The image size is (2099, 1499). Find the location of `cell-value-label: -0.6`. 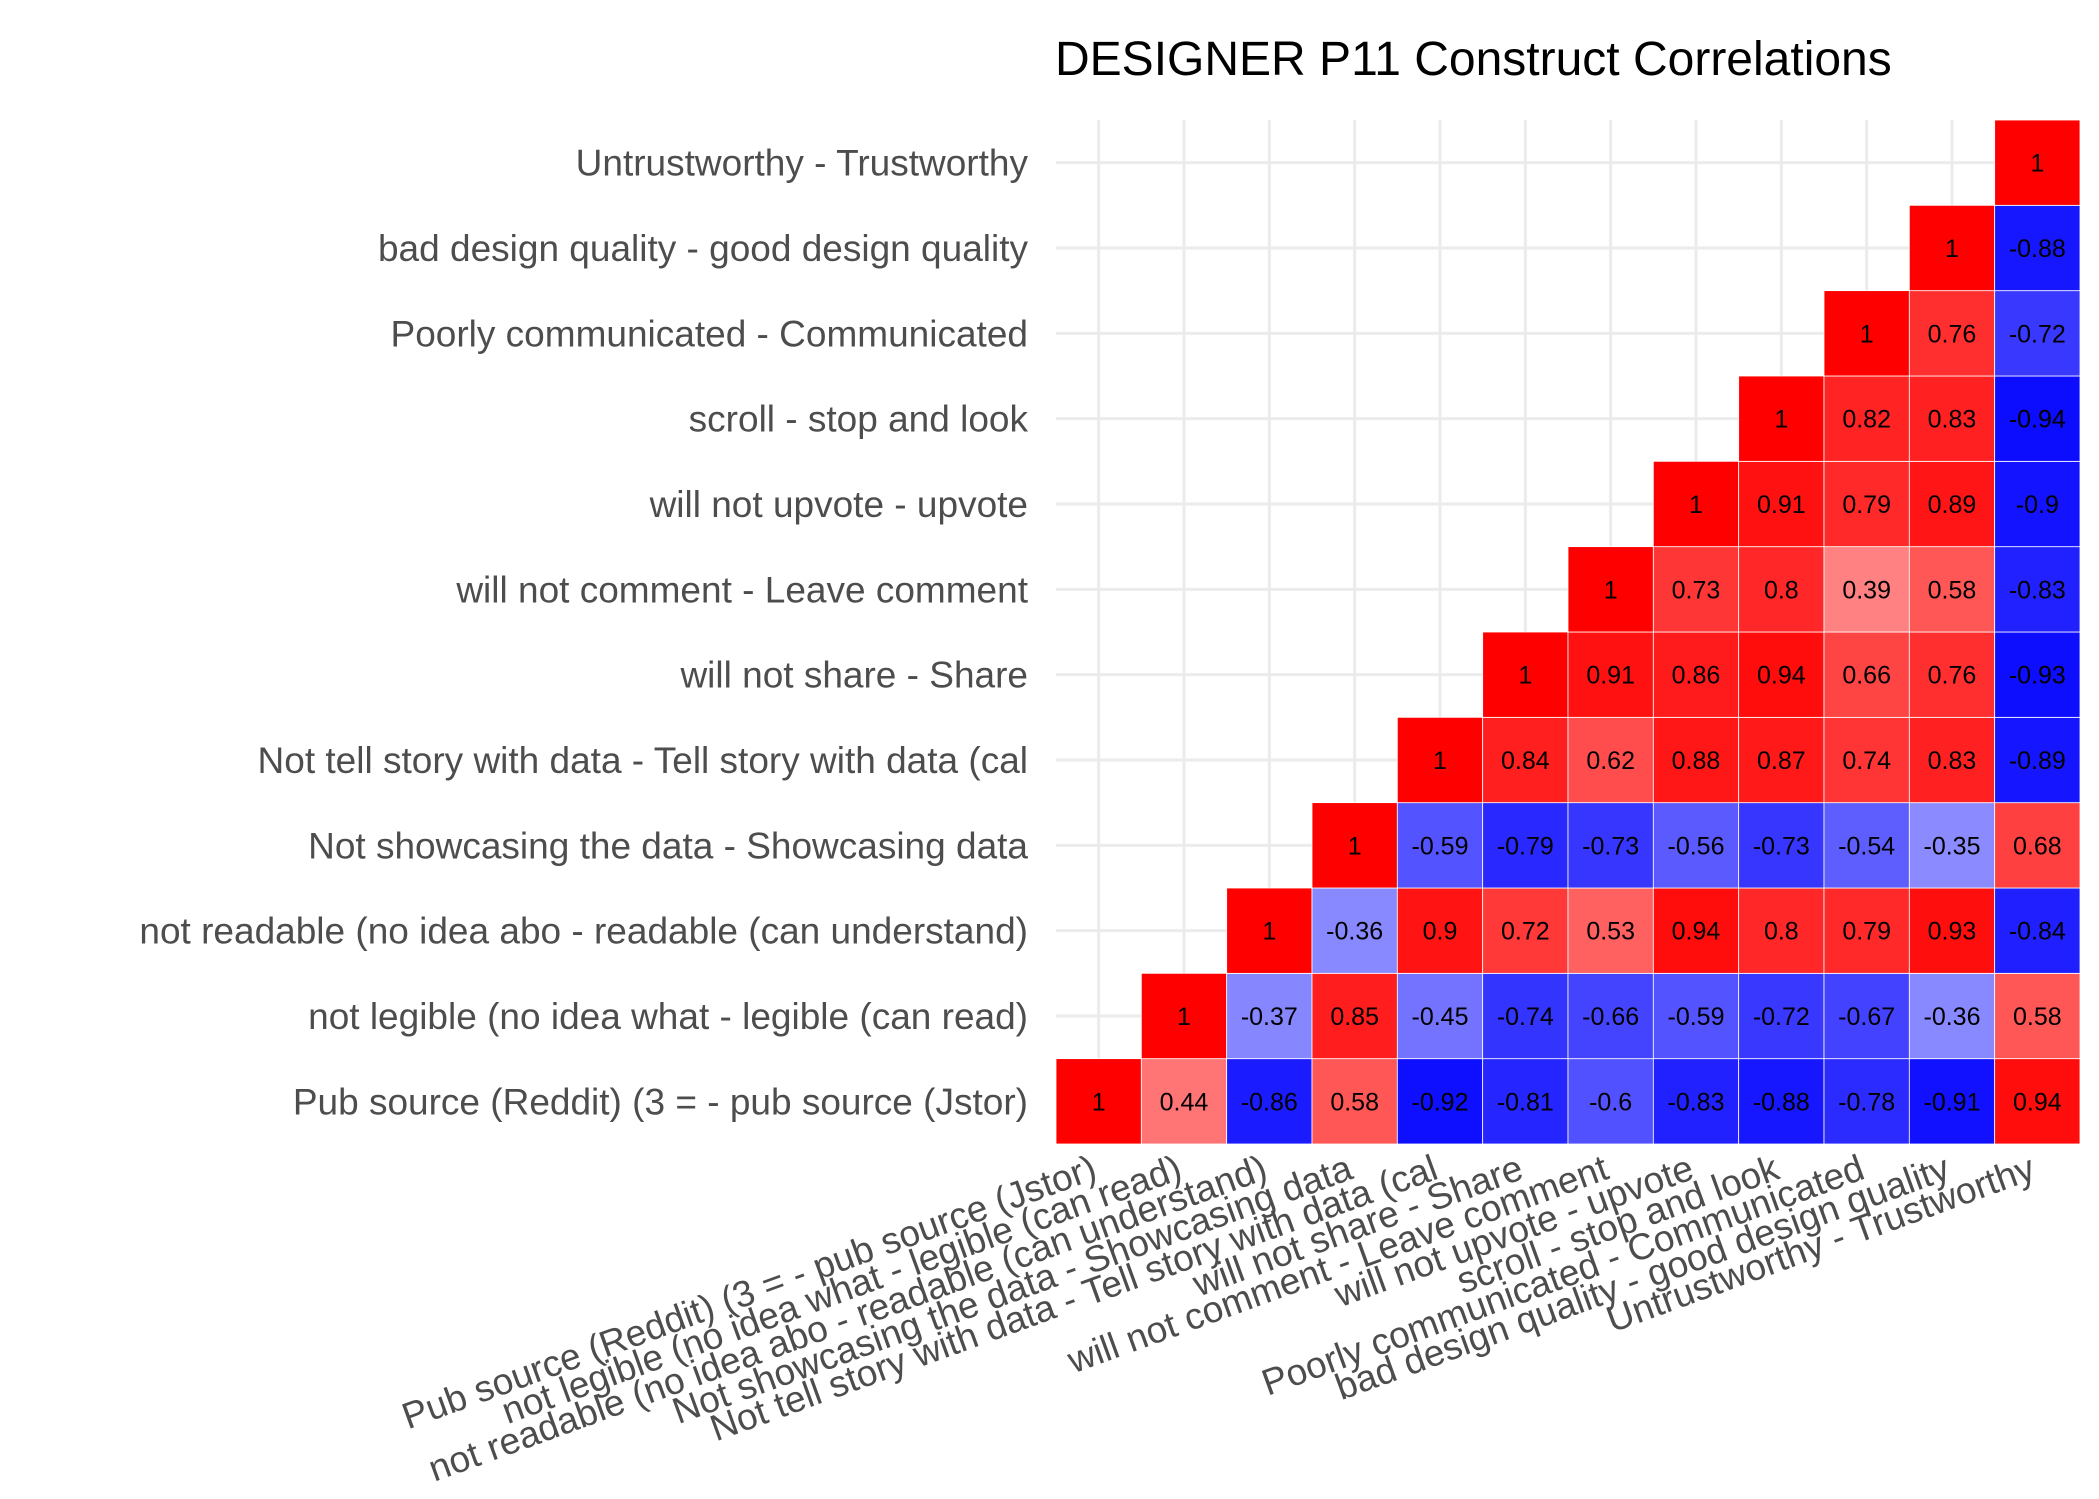

cell-value-label: -0.6 is located at coordinates (1610, 1102).